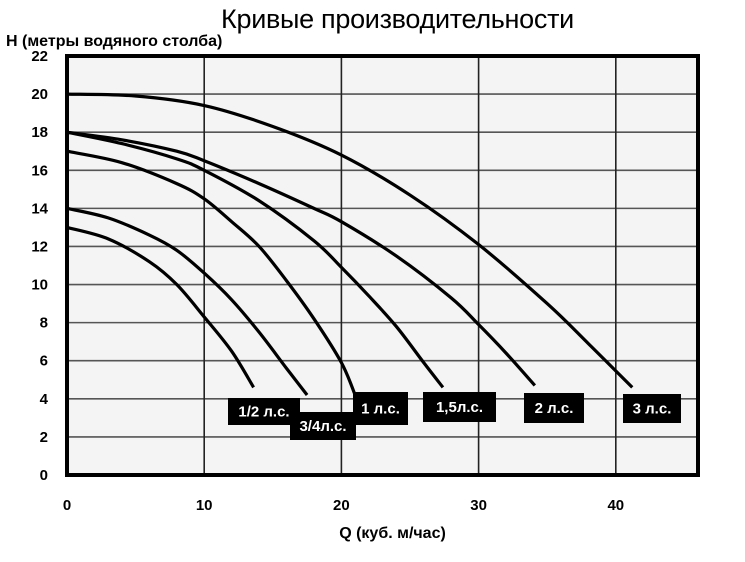 The image size is (745, 562). I want to click on y-tick-label: 22, so click(39, 56).